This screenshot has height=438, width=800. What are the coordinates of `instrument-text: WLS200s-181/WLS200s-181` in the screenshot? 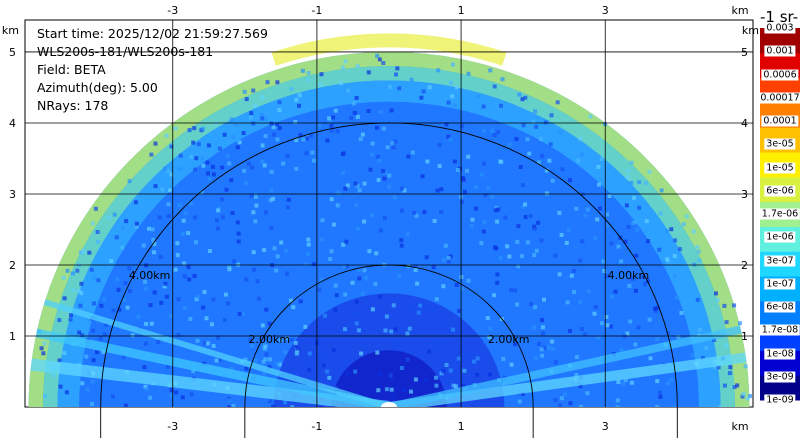 It's located at (125, 51).